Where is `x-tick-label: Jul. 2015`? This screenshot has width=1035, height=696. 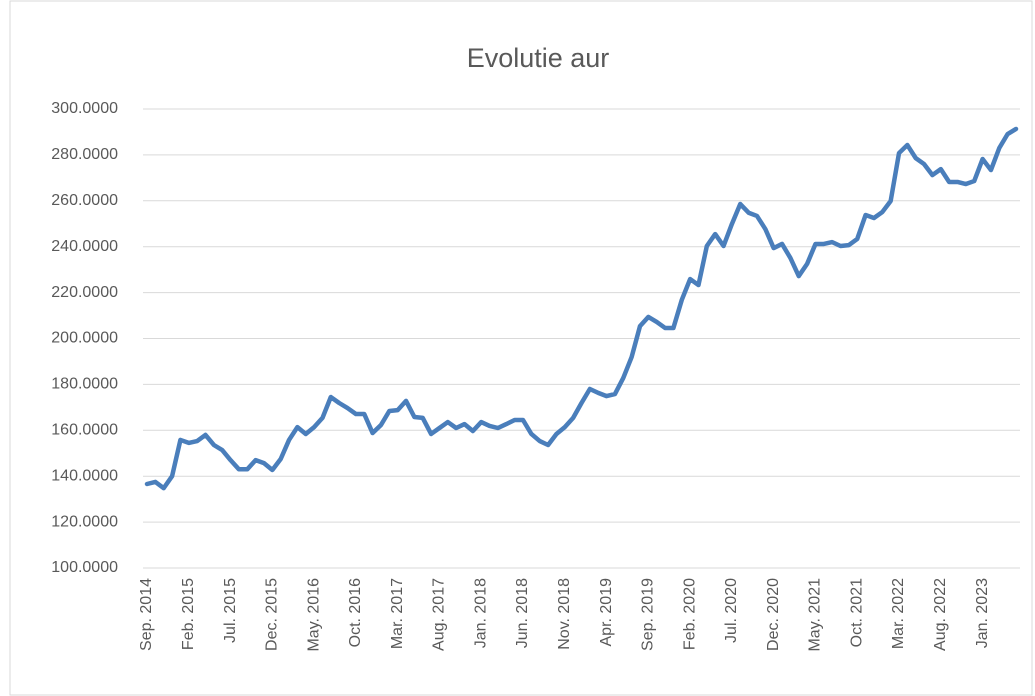 x-tick-label: Jul. 2015 is located at coordinates (230, 610).